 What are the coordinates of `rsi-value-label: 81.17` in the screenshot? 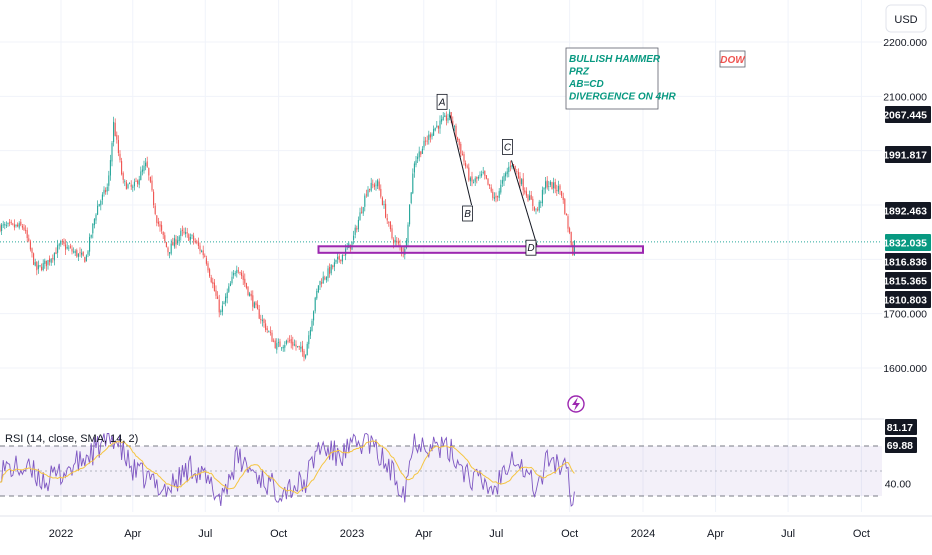 It's located at (900, 428).